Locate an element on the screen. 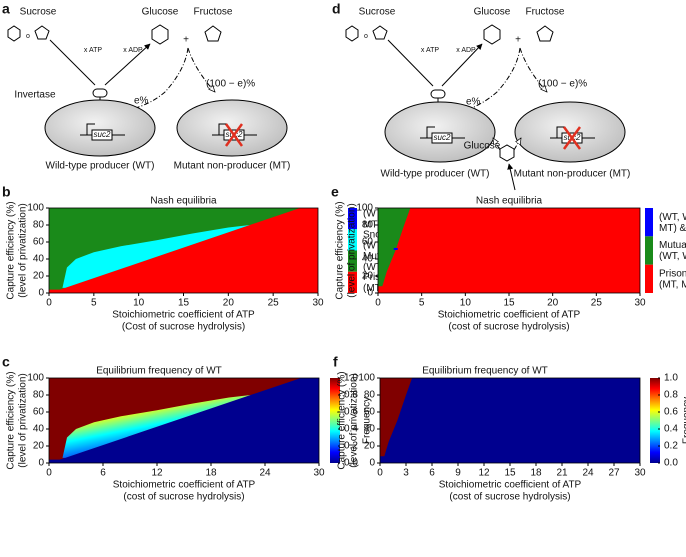 The width and height of the screenshot is (686, 557). label: Wild-type producer (WT) is located at coordinates (100, 166).